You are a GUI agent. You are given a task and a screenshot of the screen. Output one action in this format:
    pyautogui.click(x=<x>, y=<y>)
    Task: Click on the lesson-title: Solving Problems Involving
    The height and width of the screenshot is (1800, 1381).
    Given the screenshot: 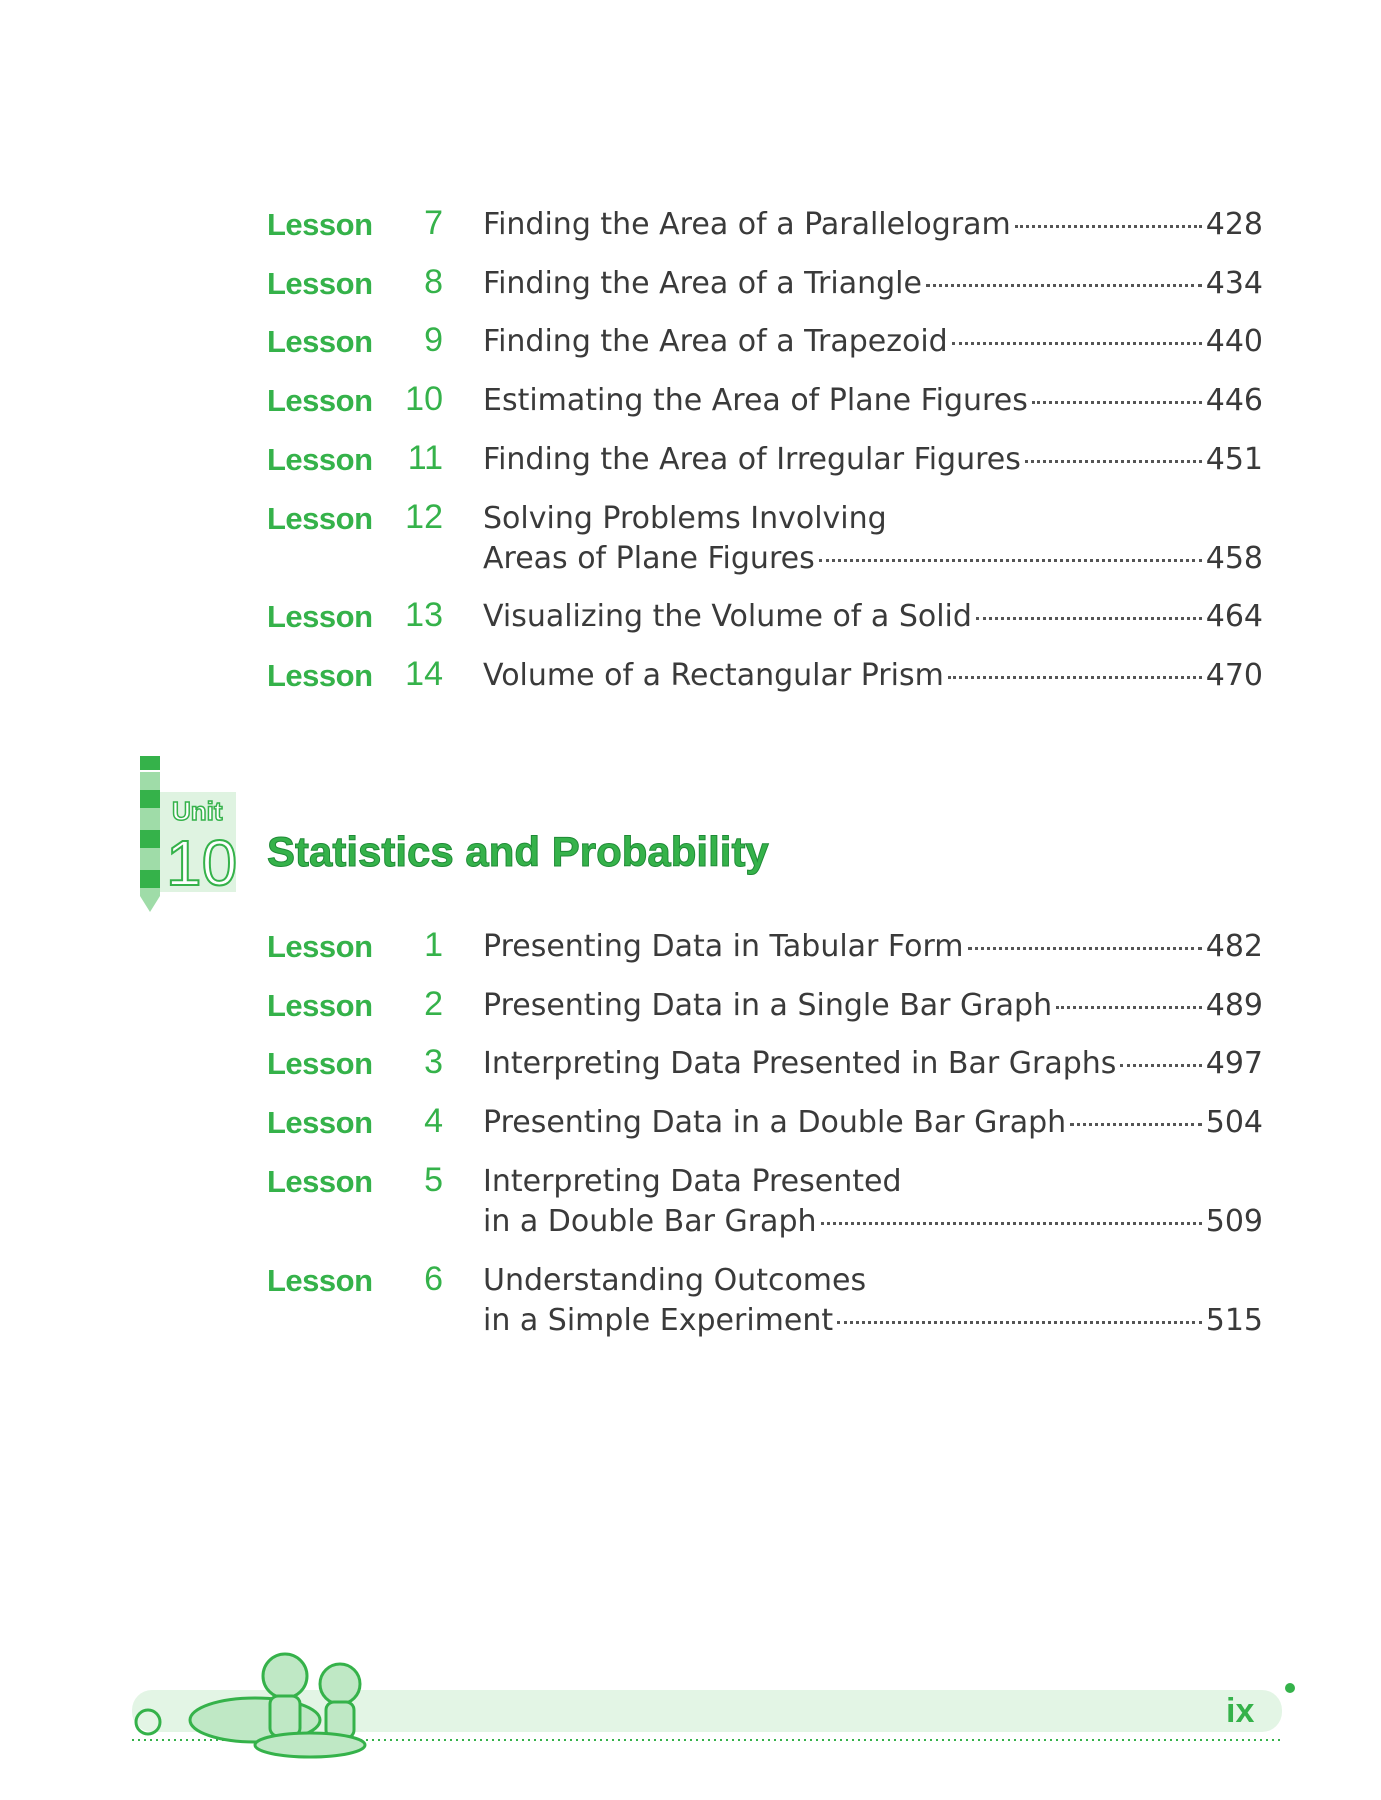 What is the action you would take?
    pyautogui.click(x=685, y=518)
    